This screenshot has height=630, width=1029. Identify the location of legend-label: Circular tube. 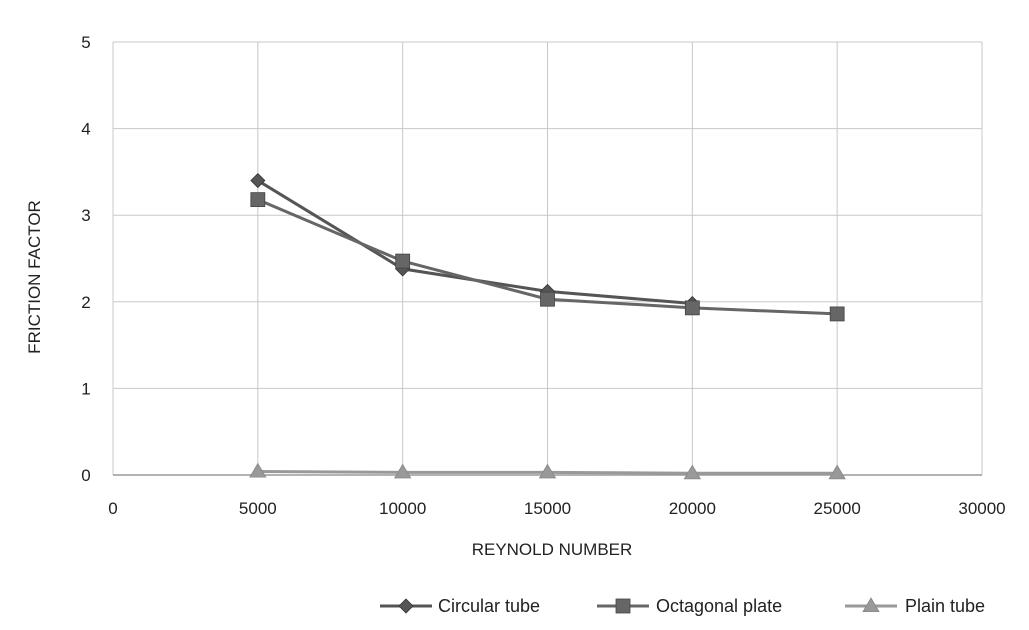
(489, 606).